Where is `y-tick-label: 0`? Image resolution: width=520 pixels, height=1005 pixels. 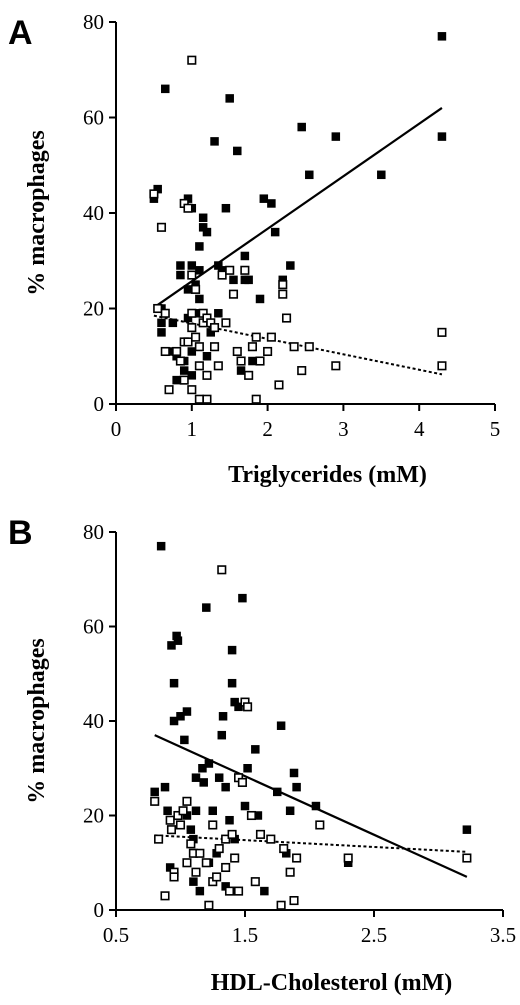 y-tick-label: 0 is located at coordinates (99, 910).